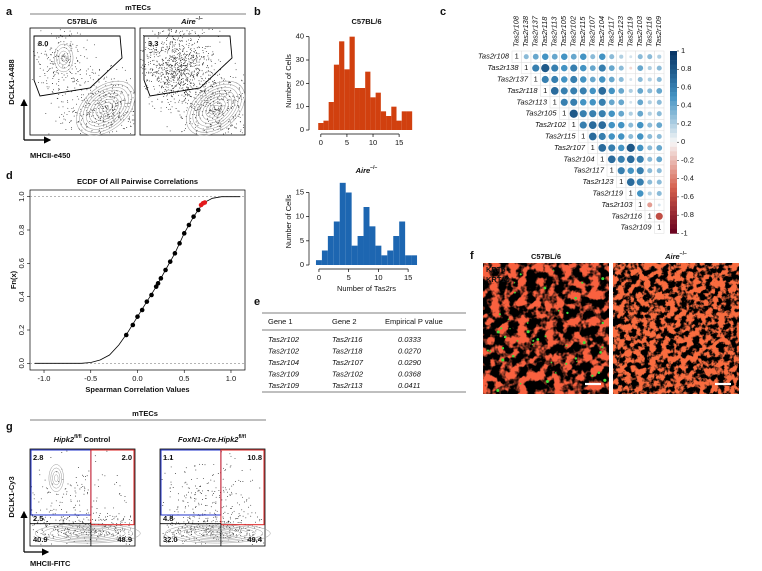  What do you see at coordinates (212, 497) in the screenshot?
I see `plot-frame` at bounding box center [212, 497].